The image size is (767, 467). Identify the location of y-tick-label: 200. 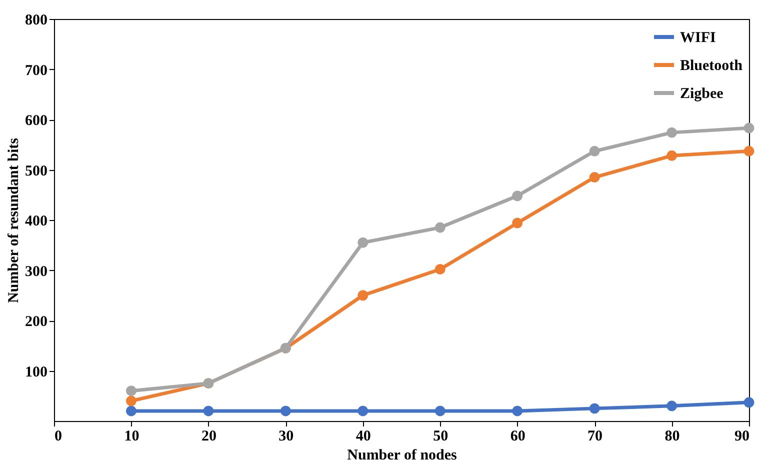
(36, 322).